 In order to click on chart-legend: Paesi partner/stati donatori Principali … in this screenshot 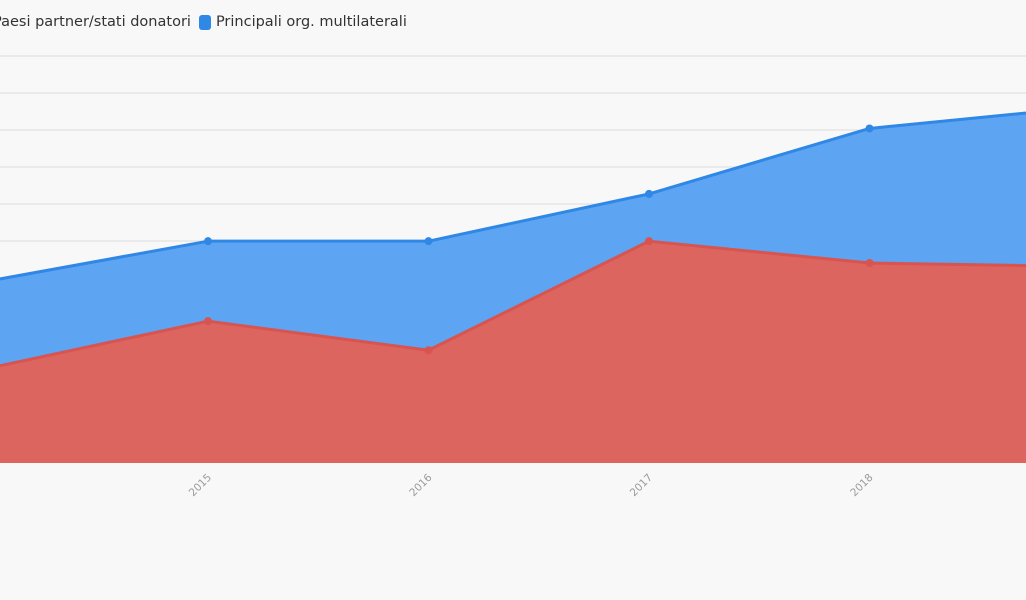, I will do `click(203, 22)`.